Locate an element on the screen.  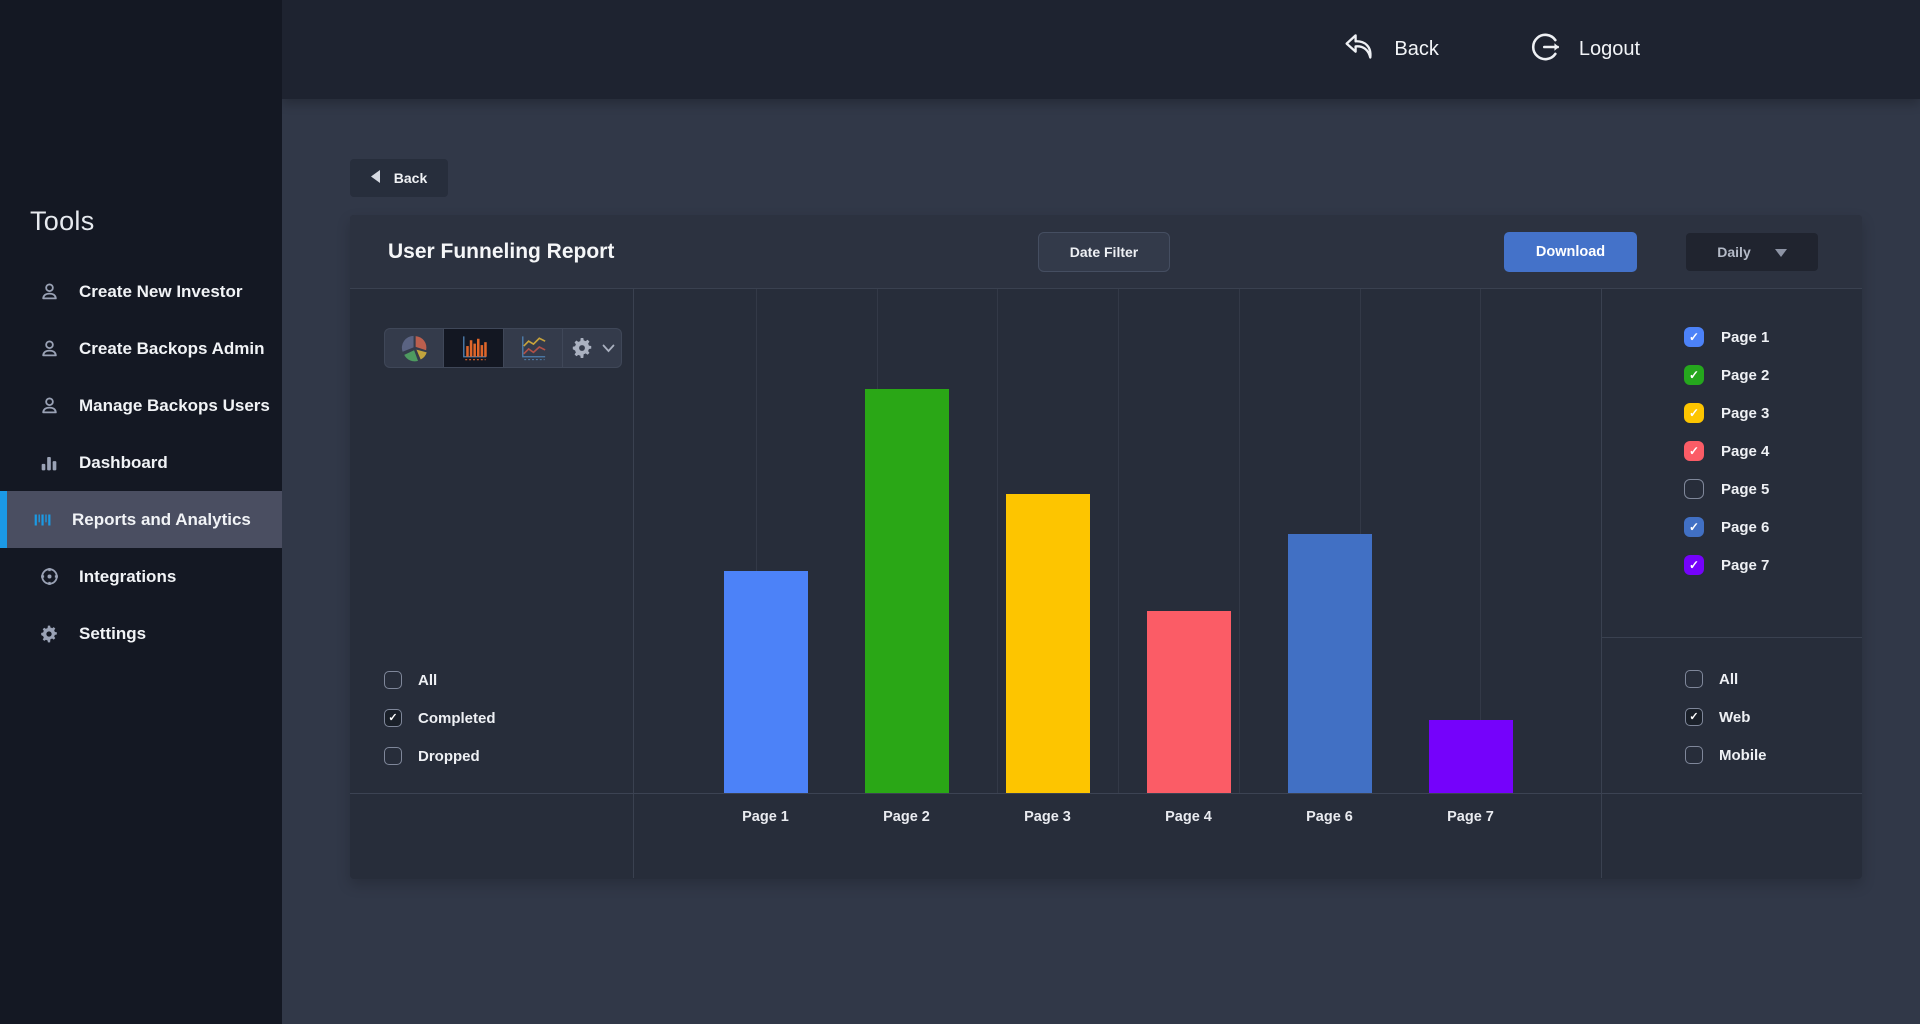
page-4-checkbox: ✓ is located at coordinates (1694, 451).